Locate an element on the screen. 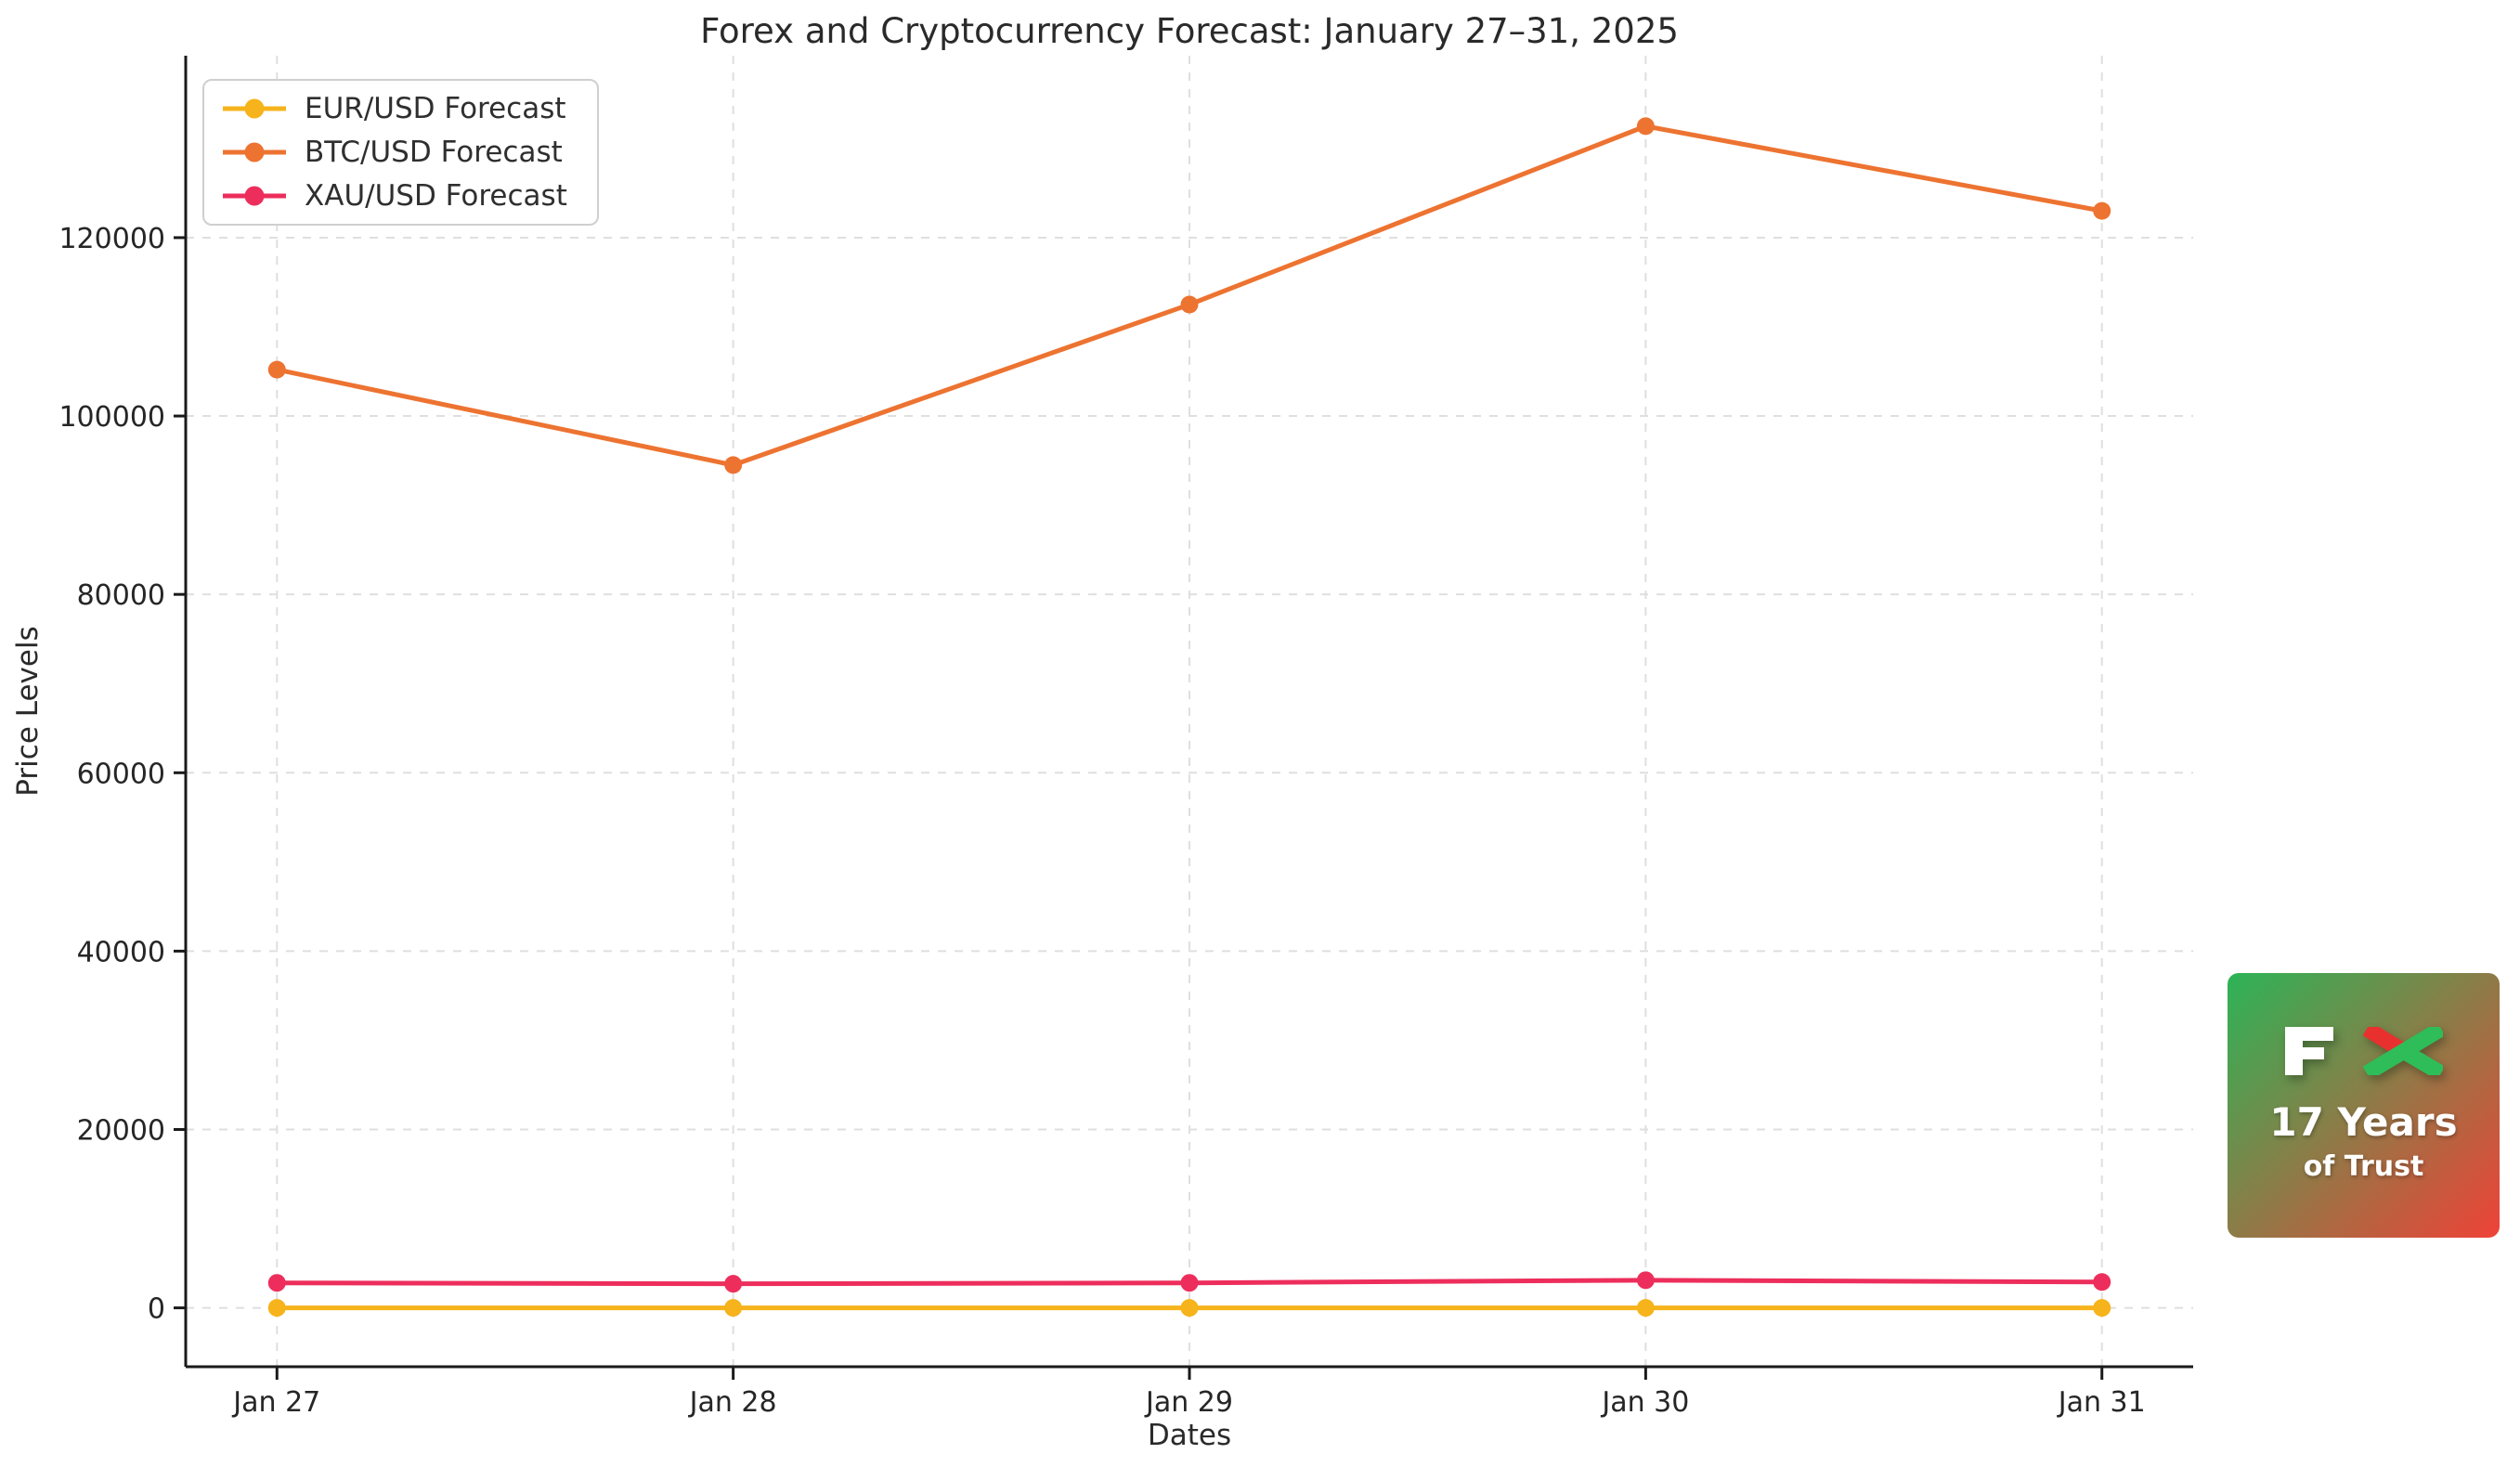 The image size is (2520, 1467). x-tick-label: Jan 29 is located at coordinates (1188, 1402).